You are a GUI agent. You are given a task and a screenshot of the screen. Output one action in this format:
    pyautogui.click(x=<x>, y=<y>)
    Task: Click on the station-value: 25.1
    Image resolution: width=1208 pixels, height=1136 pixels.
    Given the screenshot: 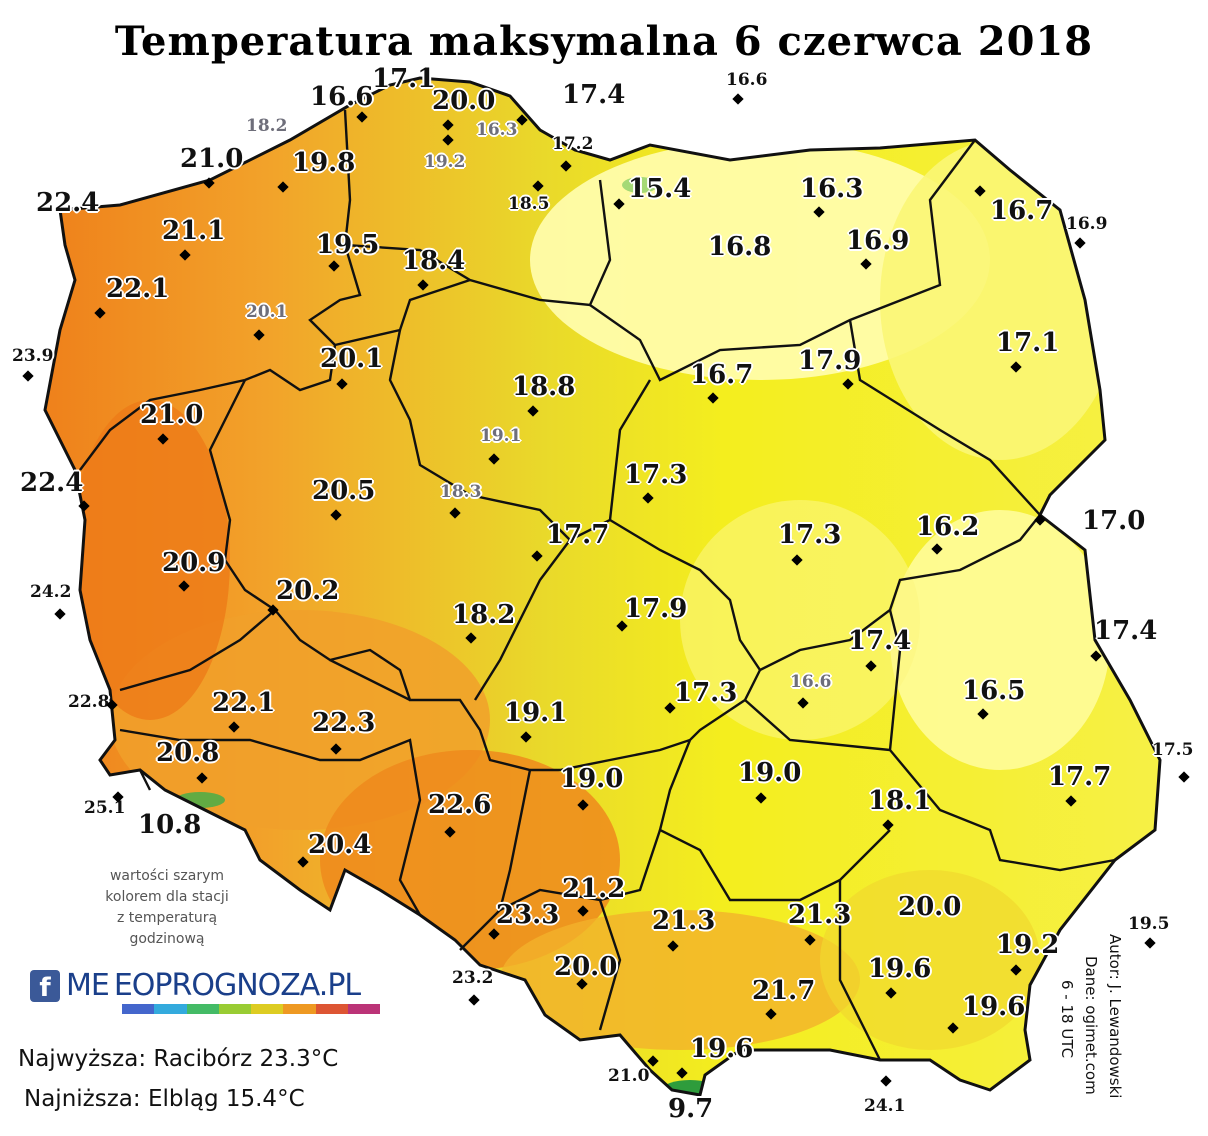 What is the action you would take?
    pyautogui.click(x=105, y=808)
    